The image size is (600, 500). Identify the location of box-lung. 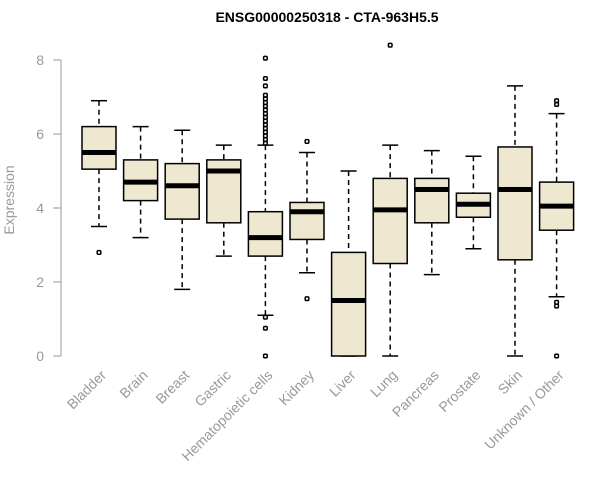
(390, 199).